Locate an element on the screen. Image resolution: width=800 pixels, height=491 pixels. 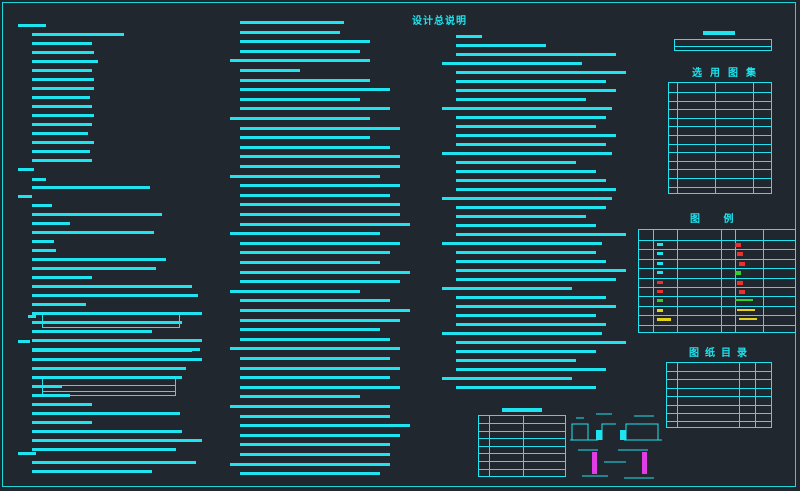
legend-title: 图 例 is located at coordinates (717, 219).